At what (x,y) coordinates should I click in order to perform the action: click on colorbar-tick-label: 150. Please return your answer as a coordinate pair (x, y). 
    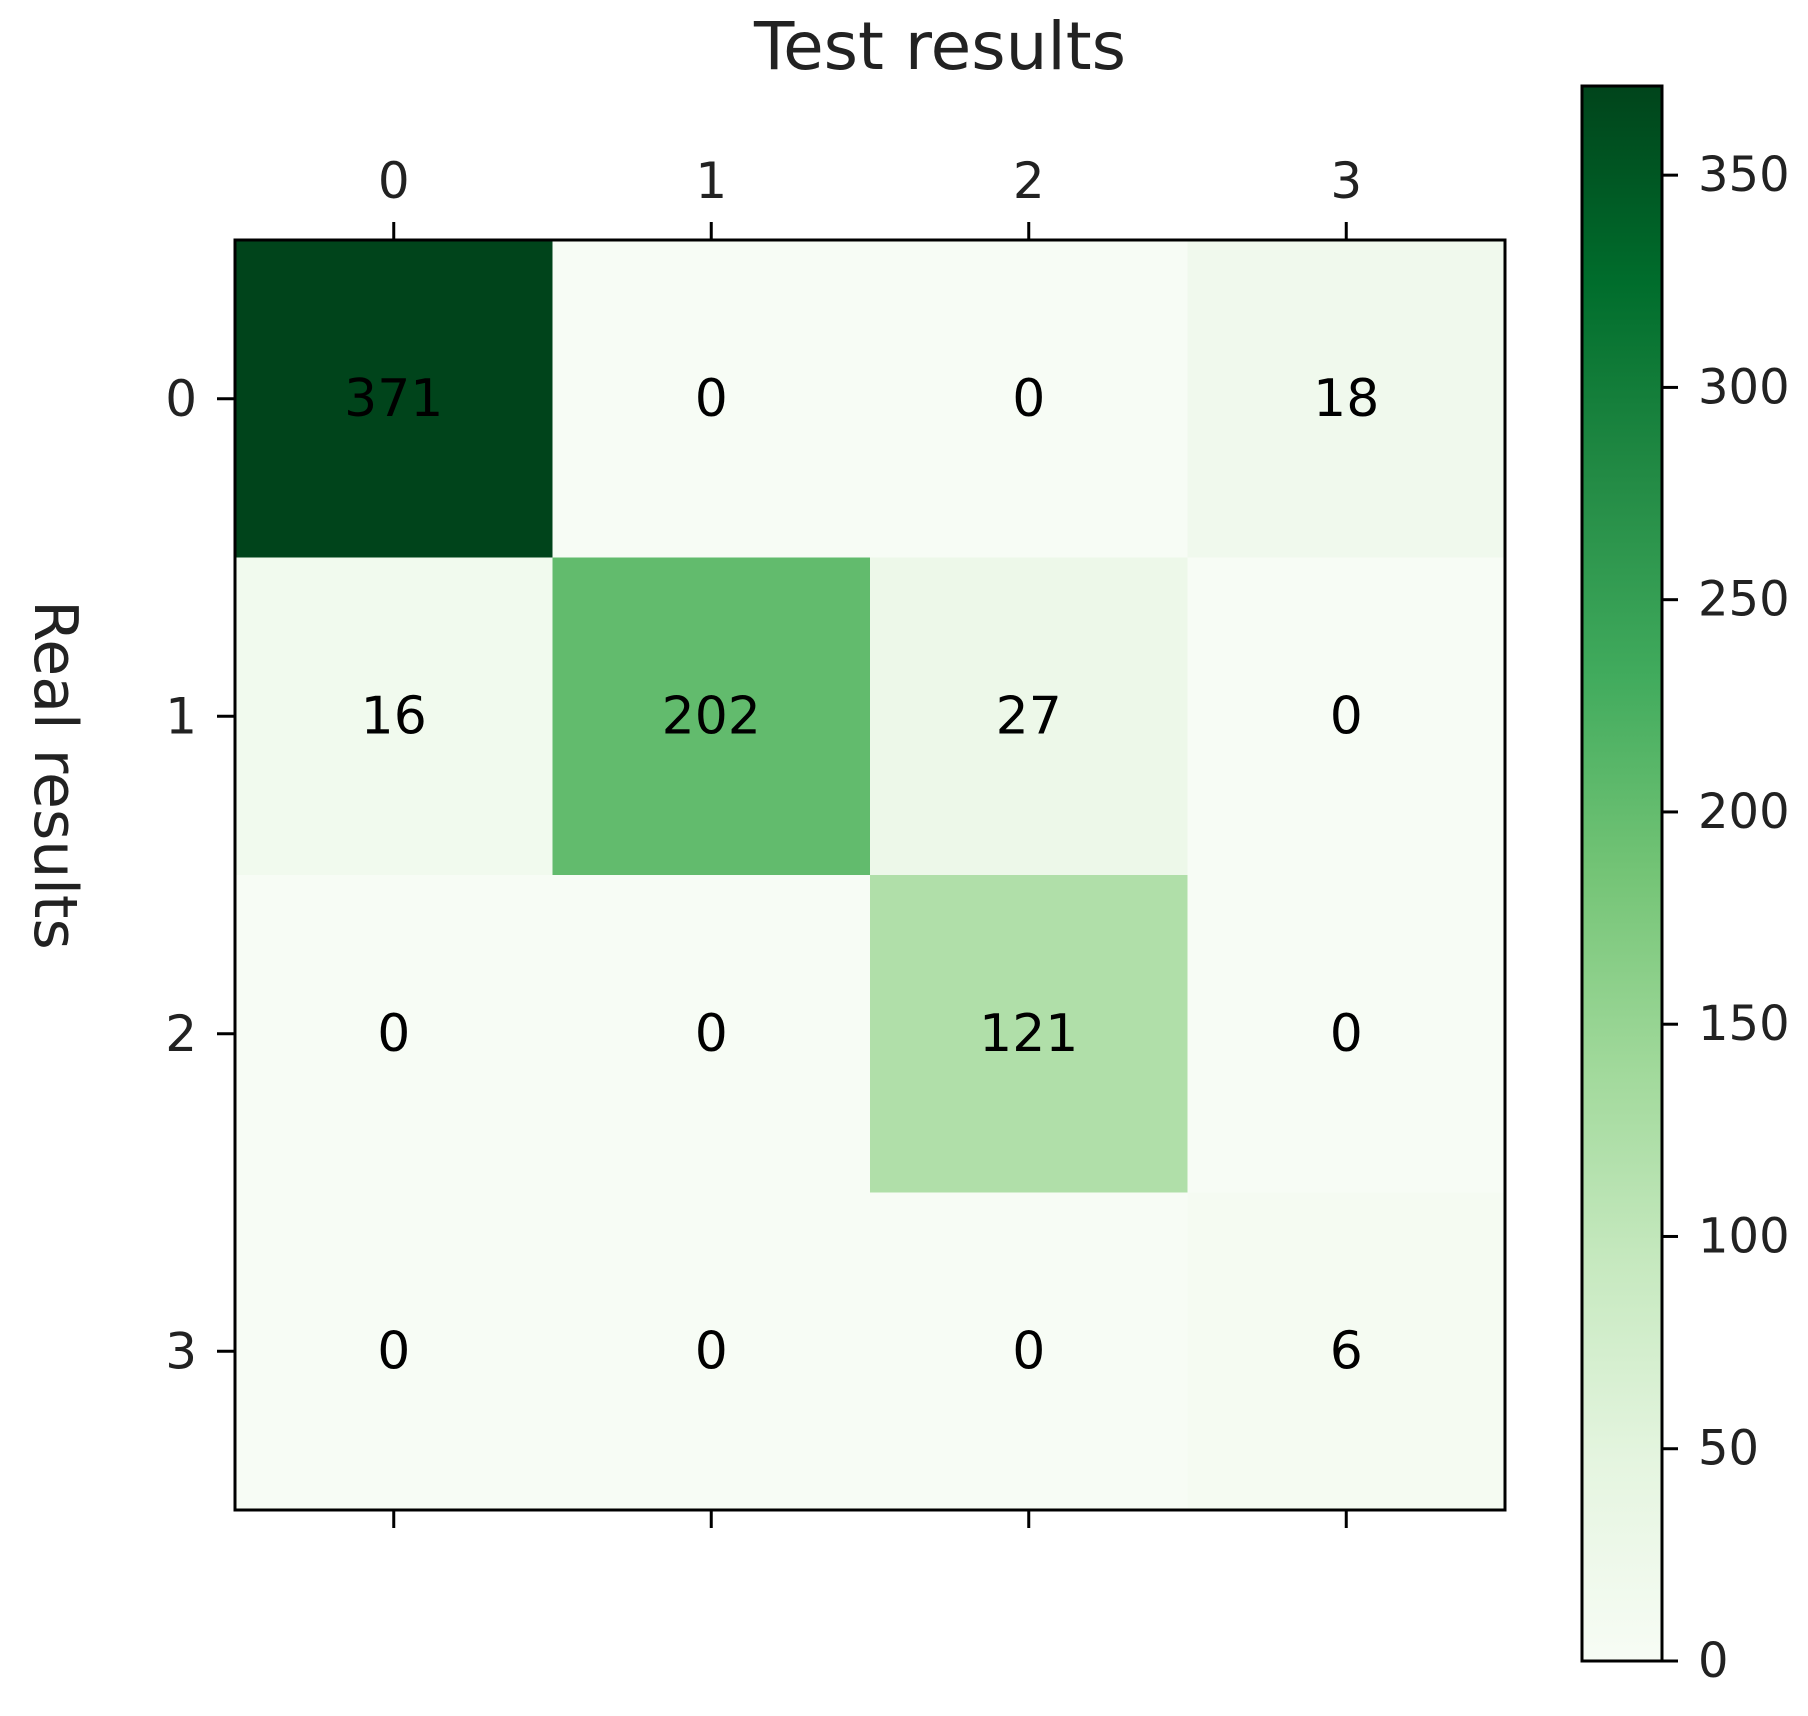
    Looking at the image, I should click on (1744, 1024).